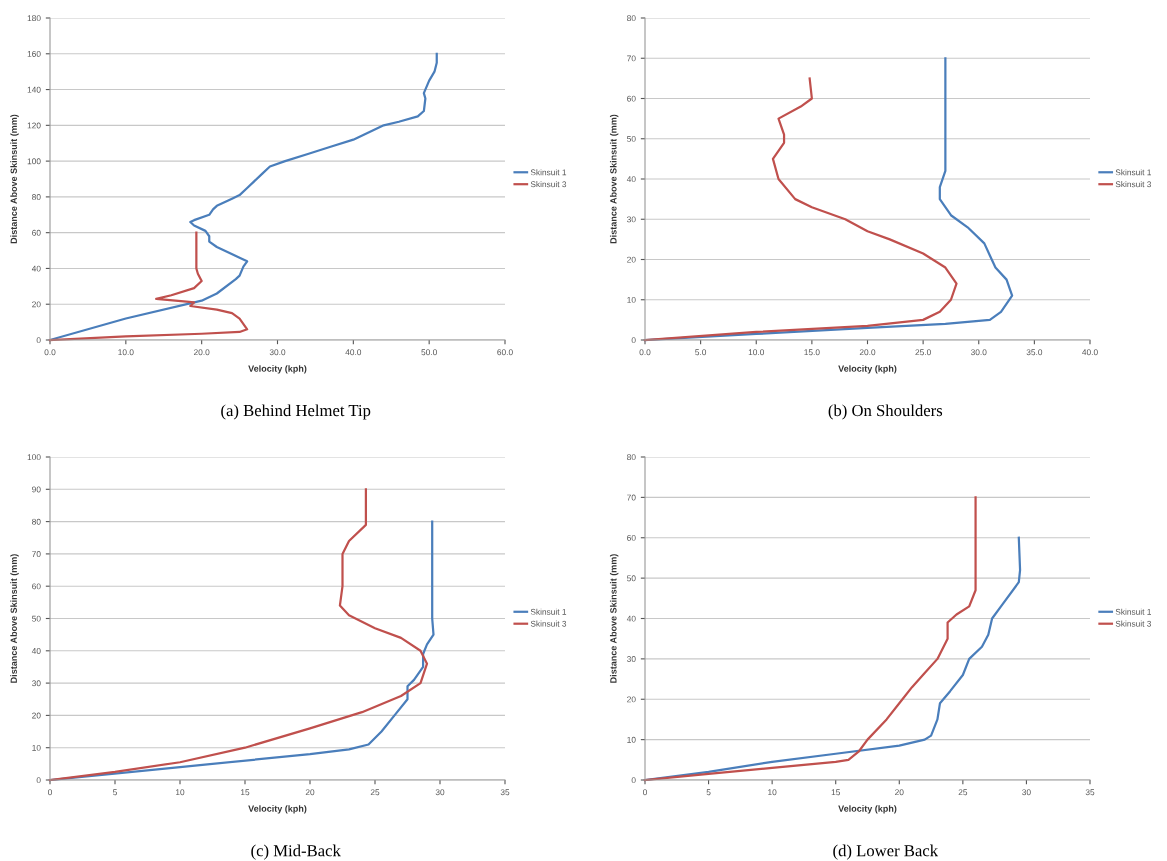 Image resolution: width=1167 pixels, height=861 pixels. I want to click on line-series, so click(243, 197).